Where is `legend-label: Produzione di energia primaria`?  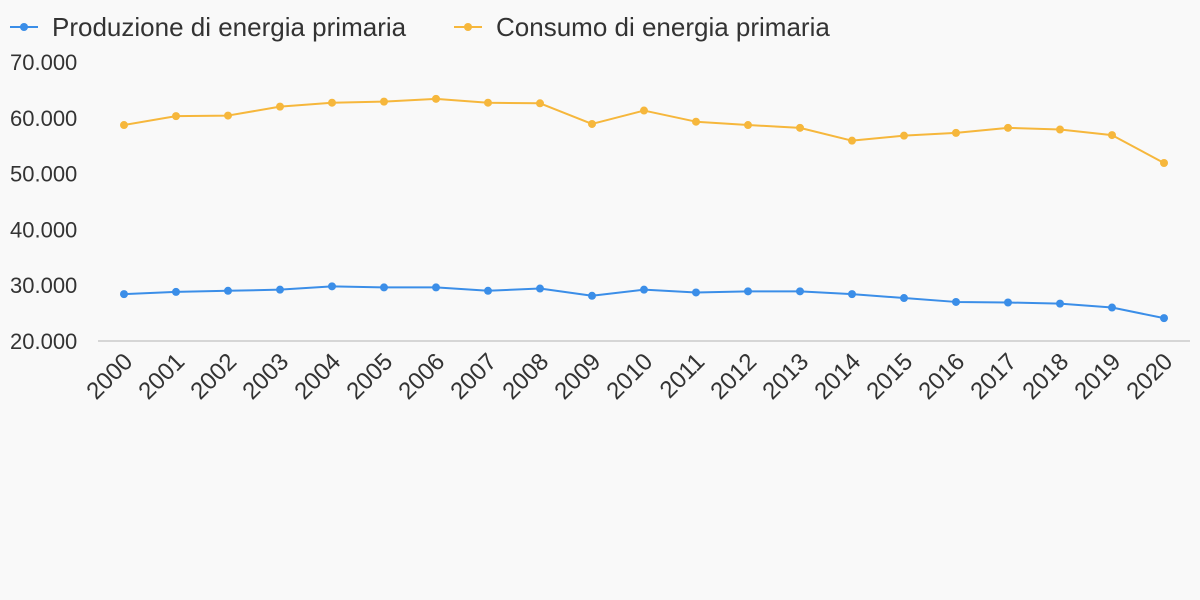 legend-label: Produzione di energia primaria is located at coordinates (229, 27).